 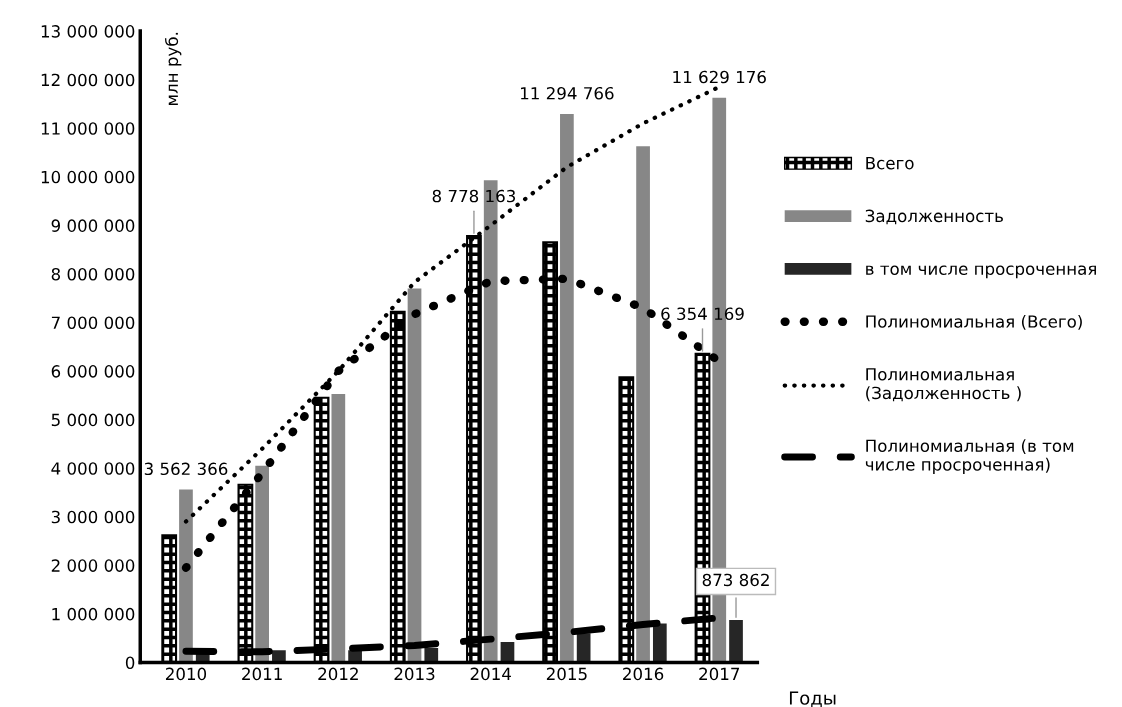 What do you see at coordinates (88, 128) in the screenshot?
I see `y-tick-label: 11 000 000` at bounding box center [88, 128].